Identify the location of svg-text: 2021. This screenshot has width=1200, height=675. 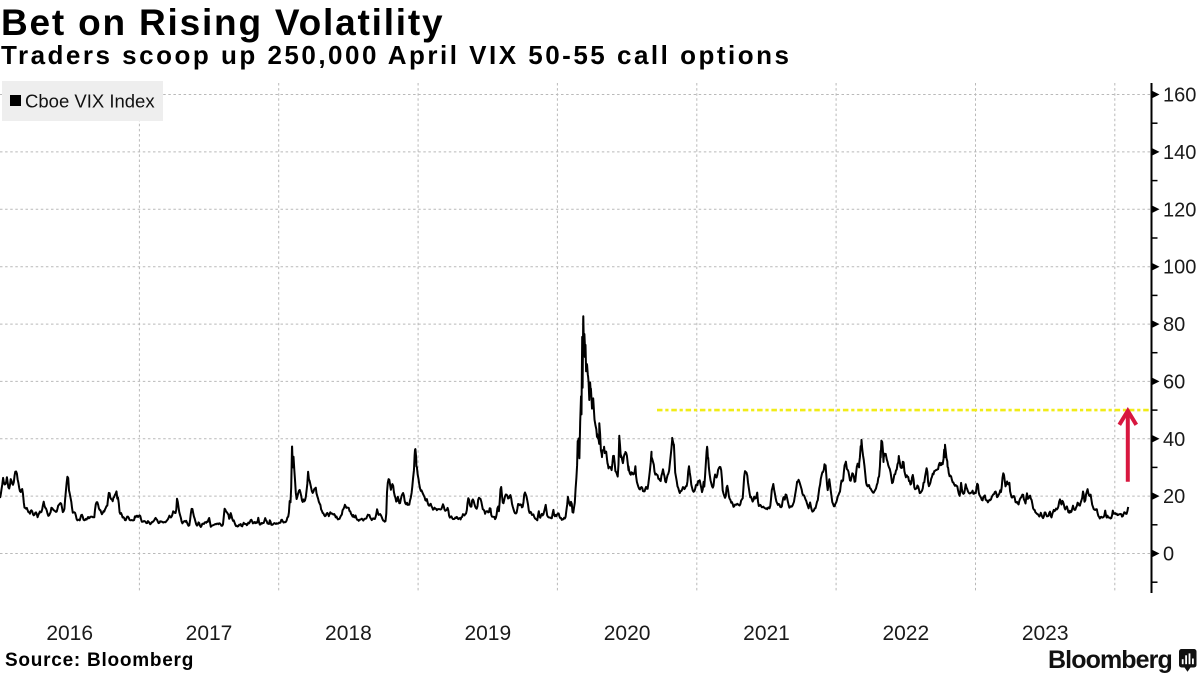
(766, 633).